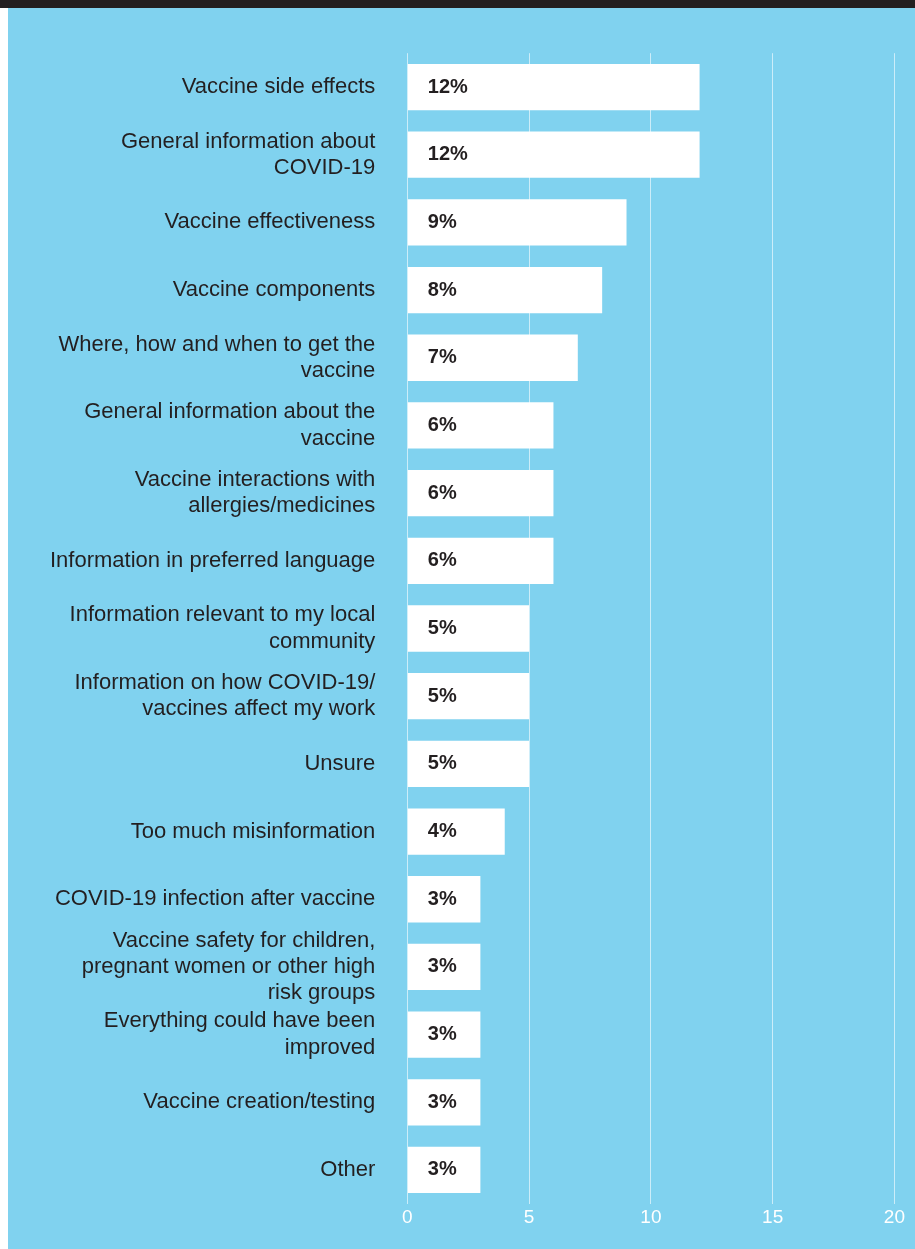  What do you see at coordinates (215, 898) in the screenshot?
I see `y-tick-label: COVID-19 infection after vaccine` at bounding box center [215, 898].